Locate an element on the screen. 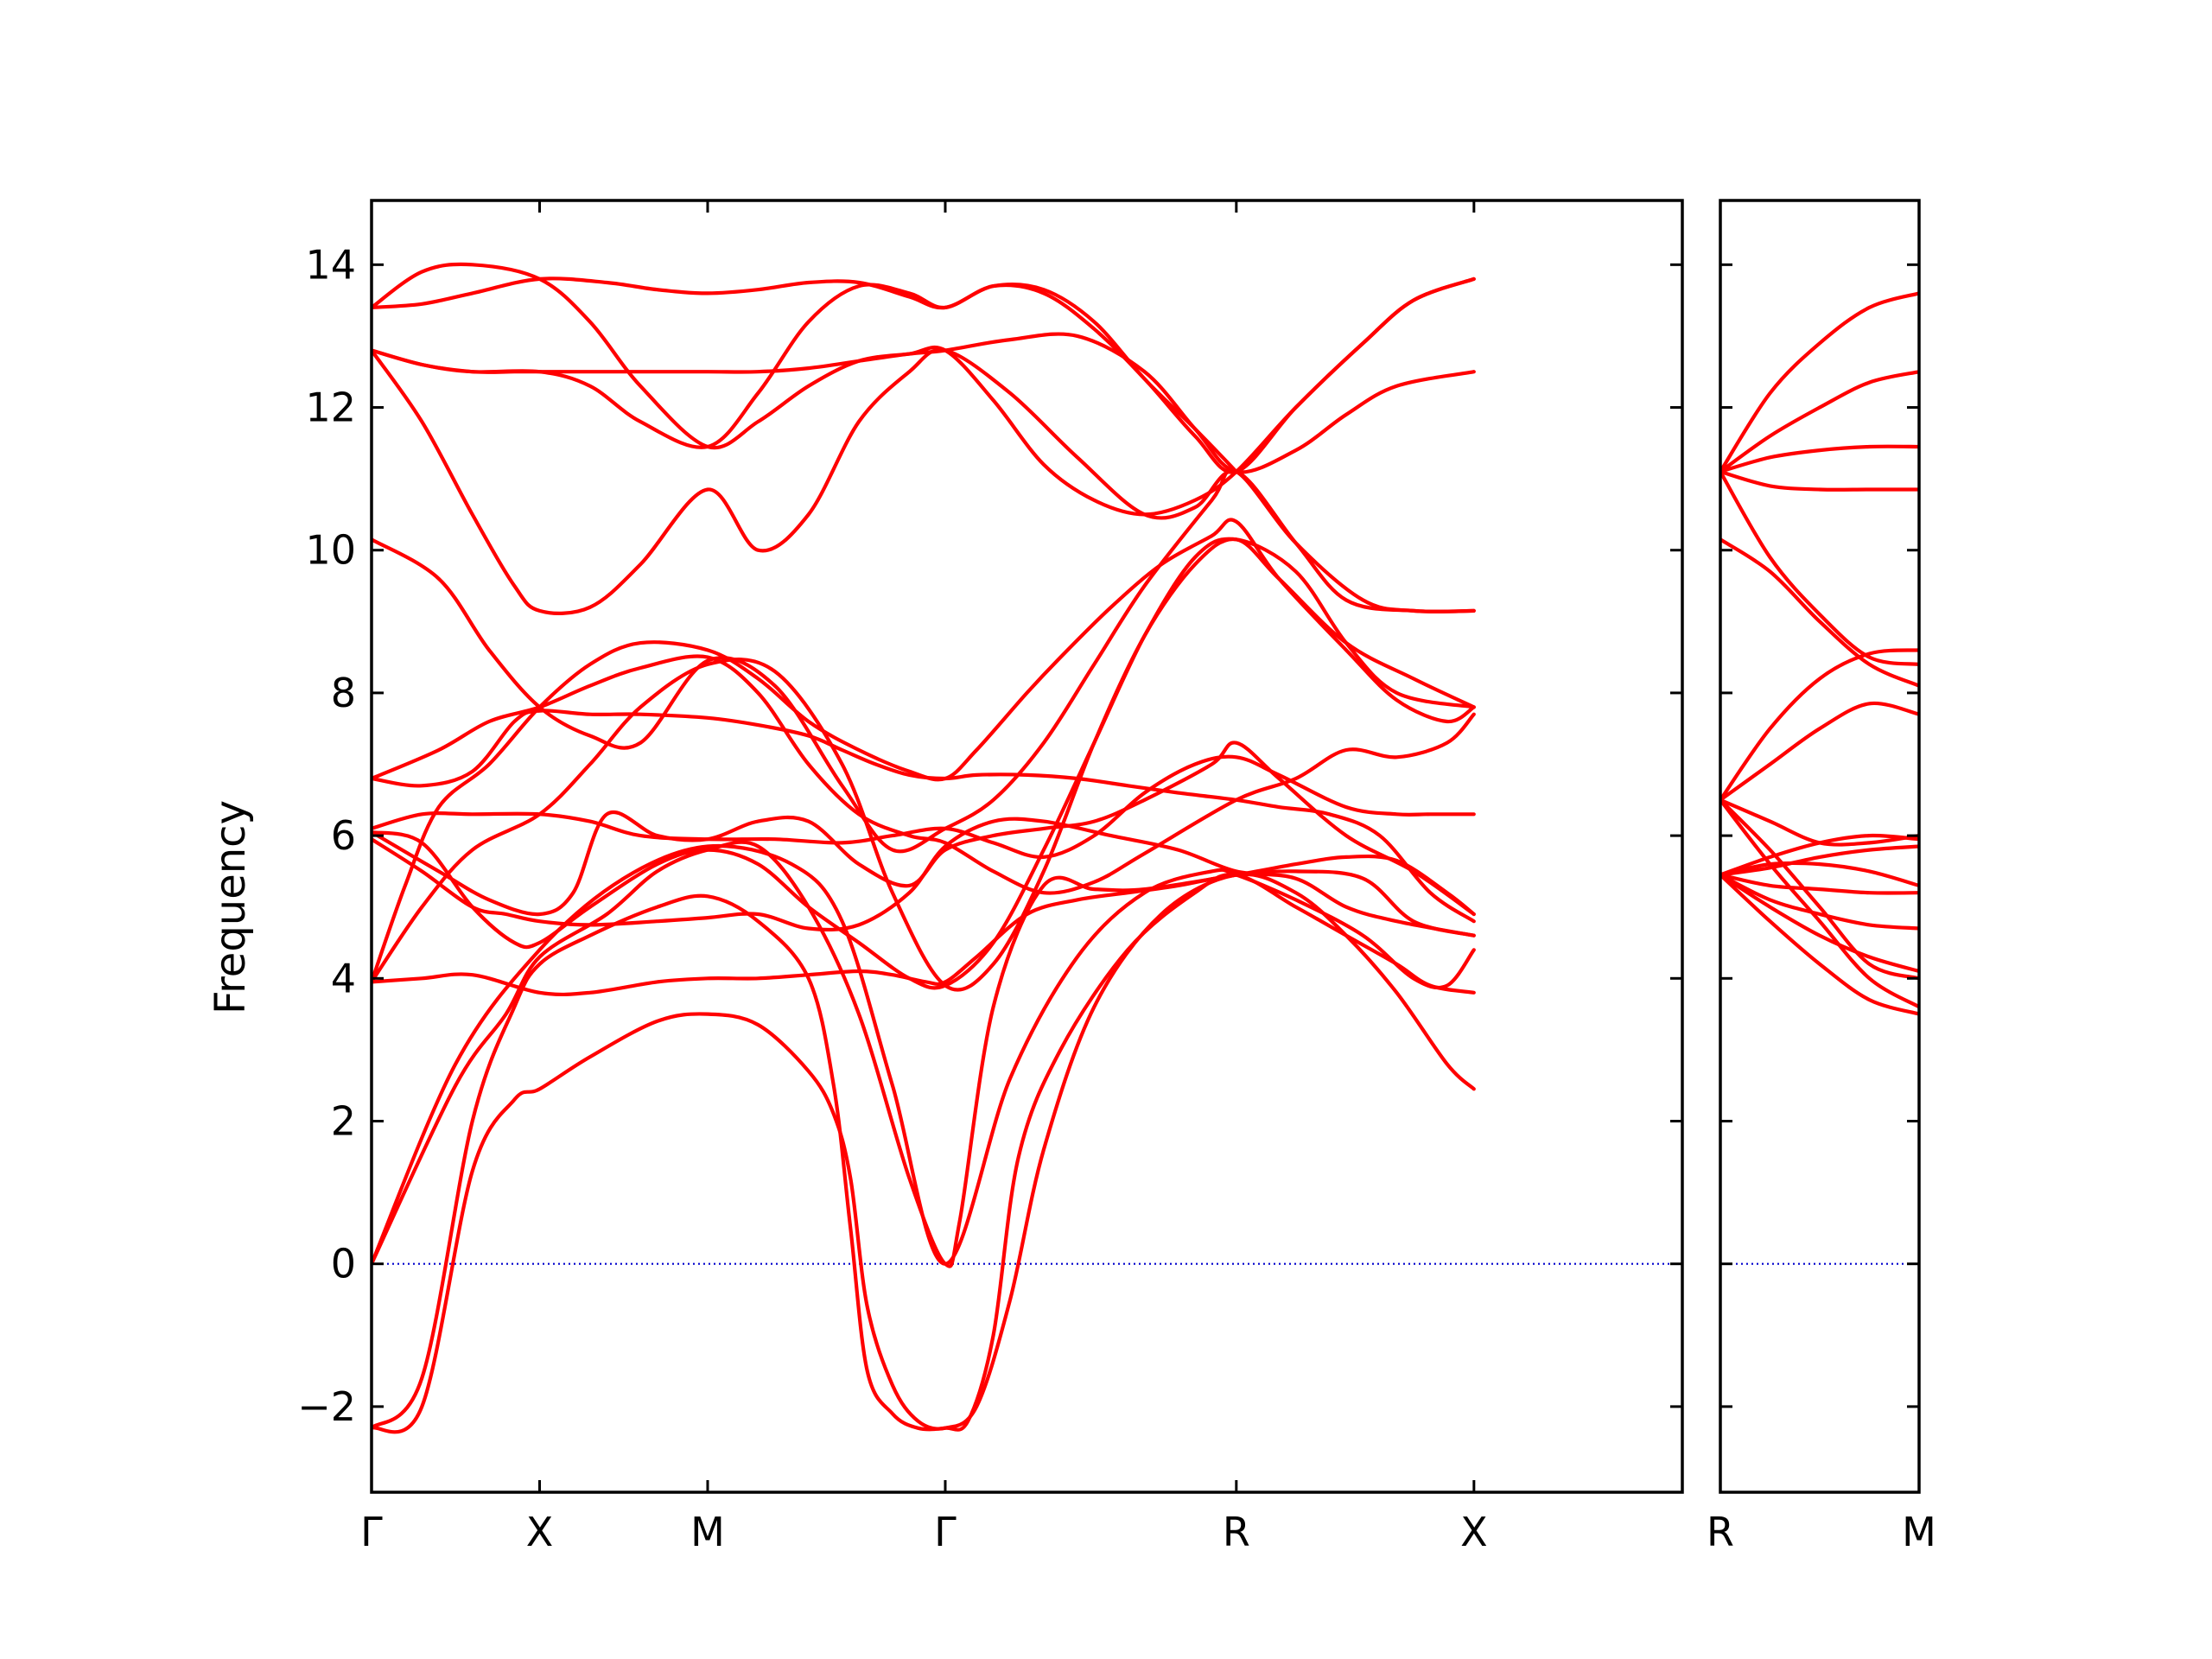 The image size is (2212, 1659). y-tick-label: 14 is located at coordinates (330, 264).